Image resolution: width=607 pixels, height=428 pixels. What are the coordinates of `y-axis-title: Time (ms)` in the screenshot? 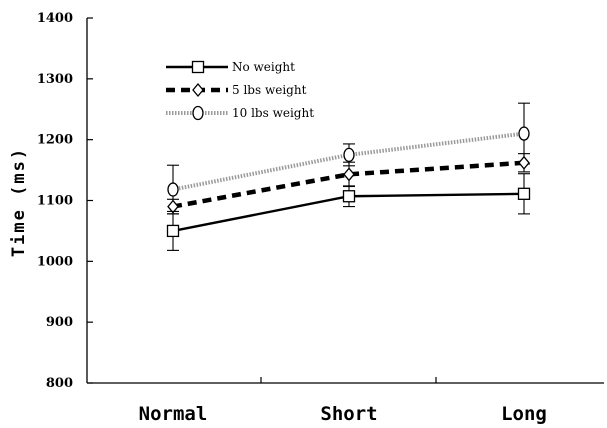 It's located at (19, 202).